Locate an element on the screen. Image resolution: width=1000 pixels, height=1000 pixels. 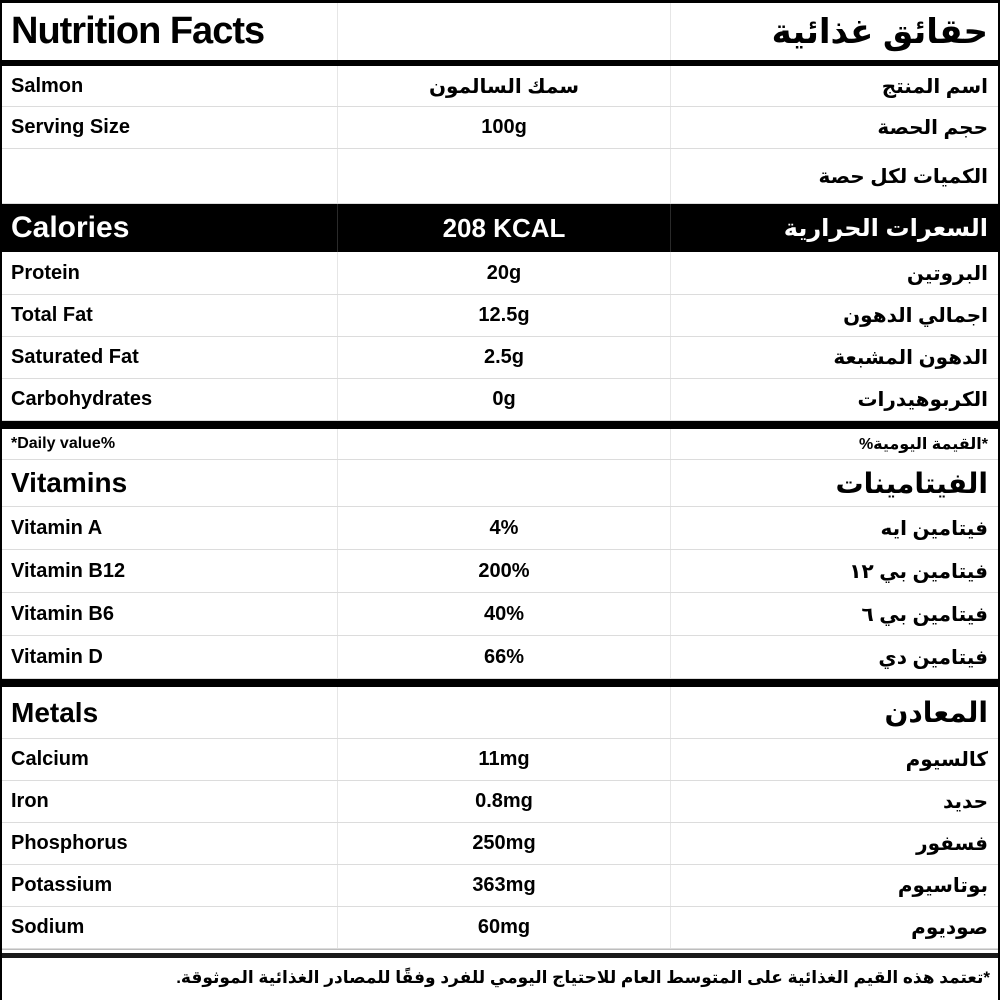
row-product-name: Salmon سمك السالمون اسم المنتج is located at coordinates (500, 86).